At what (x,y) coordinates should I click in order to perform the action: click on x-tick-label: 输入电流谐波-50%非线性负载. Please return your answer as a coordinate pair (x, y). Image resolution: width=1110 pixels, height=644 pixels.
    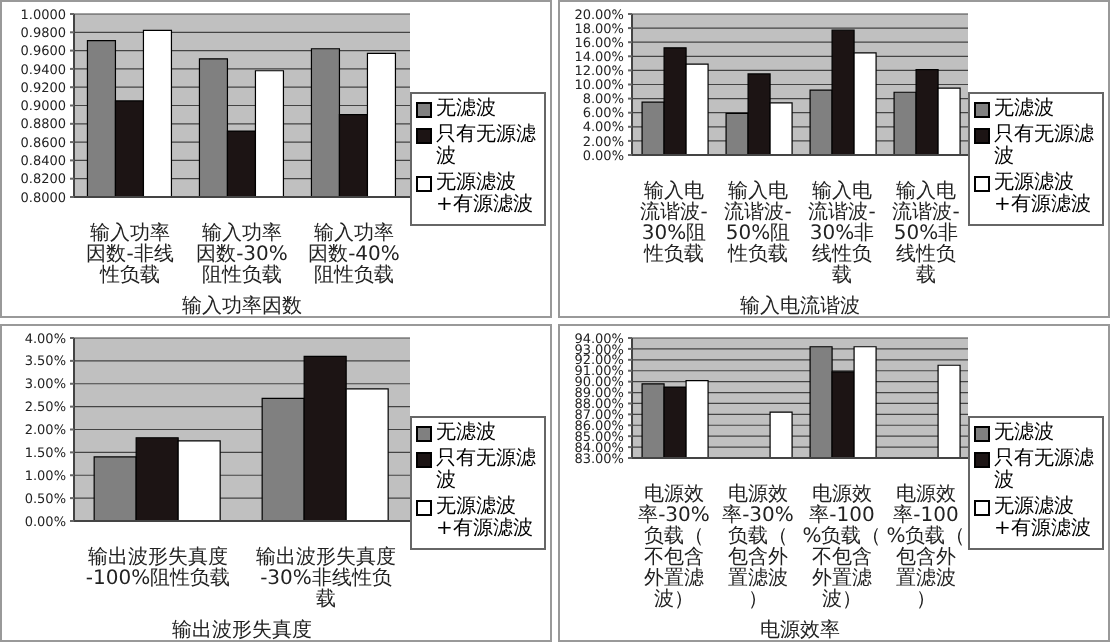
    Looking at the image, I should click on (926, 233).